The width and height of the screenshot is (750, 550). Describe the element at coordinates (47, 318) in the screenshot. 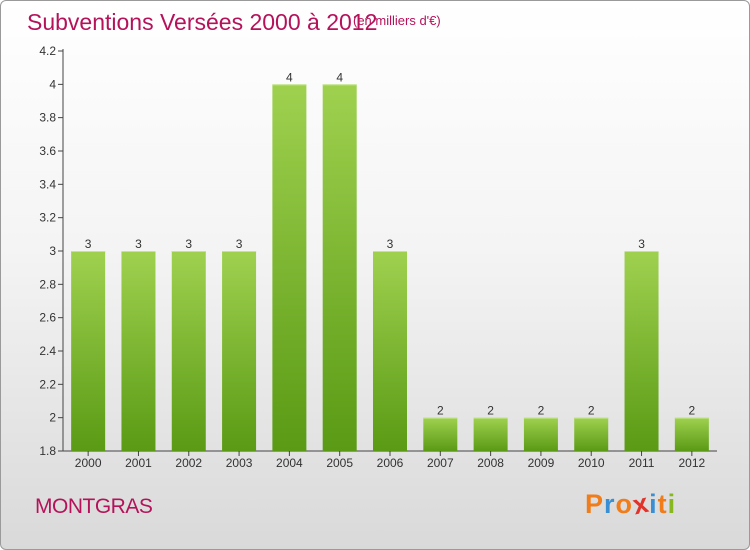

I see `y-tick-label: 2.6` at that location.